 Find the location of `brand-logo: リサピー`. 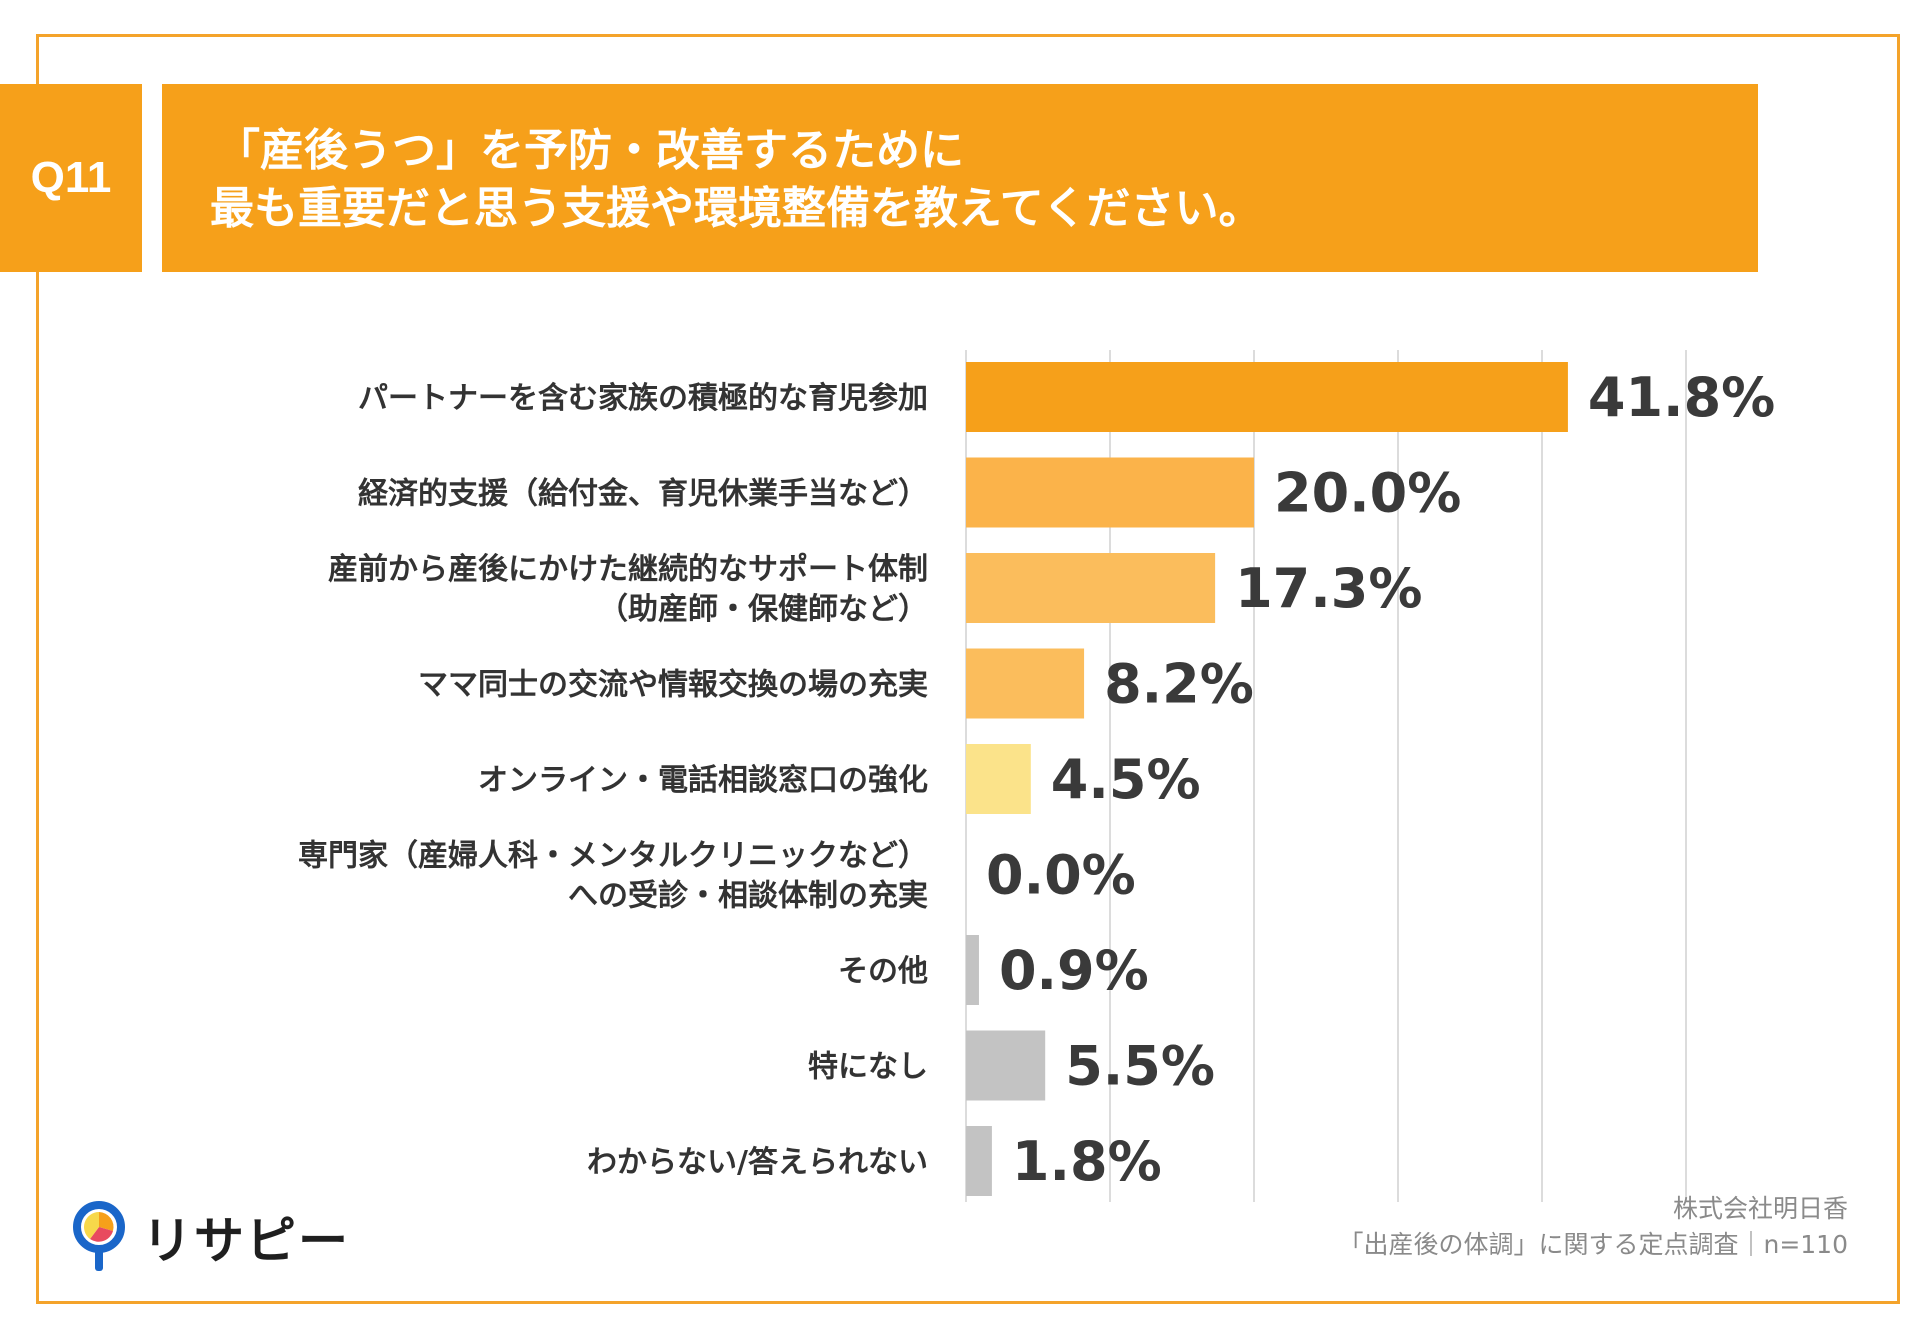

brand-logo: リサピー is located at coordinates (210, 1237).